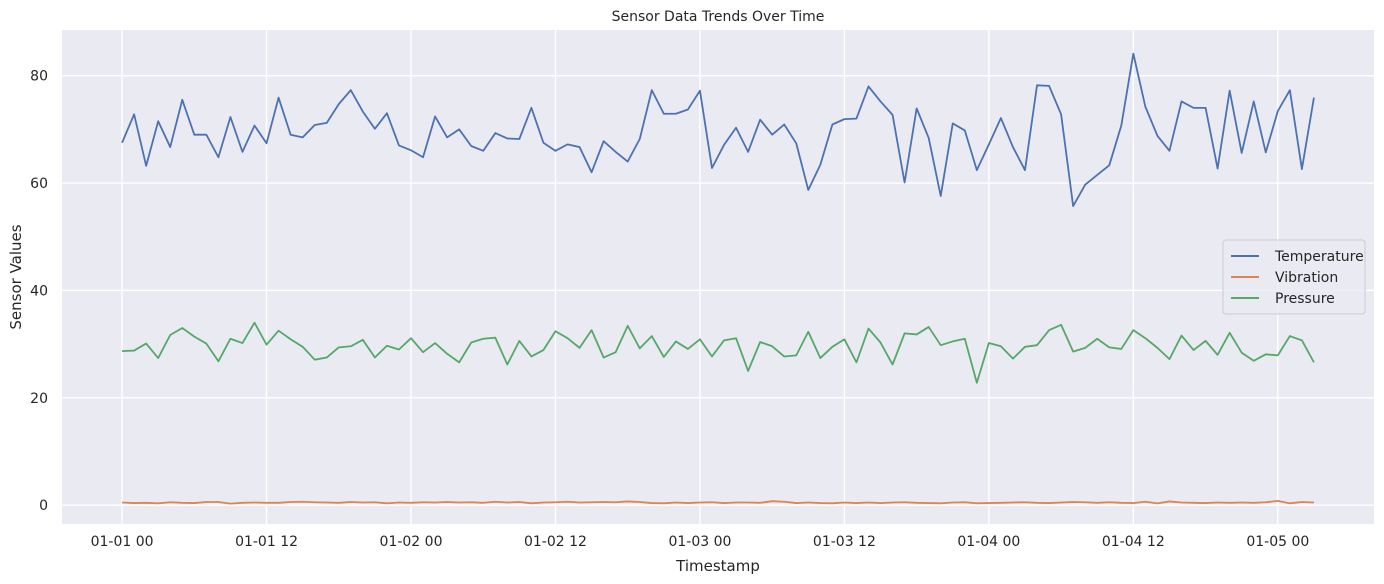 This screenshot has width=1384, height=584. I want to click on x-tick-label: 01-04 12, so click(1133, 542).